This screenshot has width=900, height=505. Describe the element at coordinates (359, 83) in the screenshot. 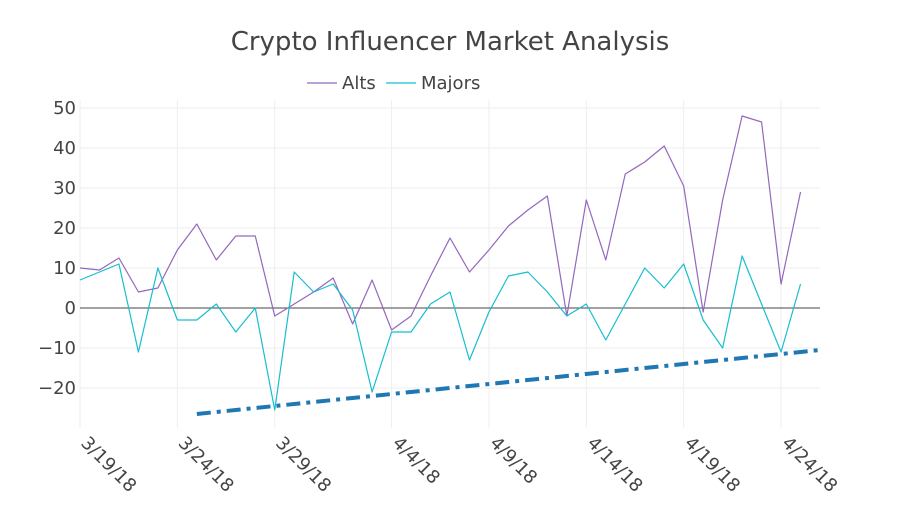

I see `legend-label: Alts` at that location.